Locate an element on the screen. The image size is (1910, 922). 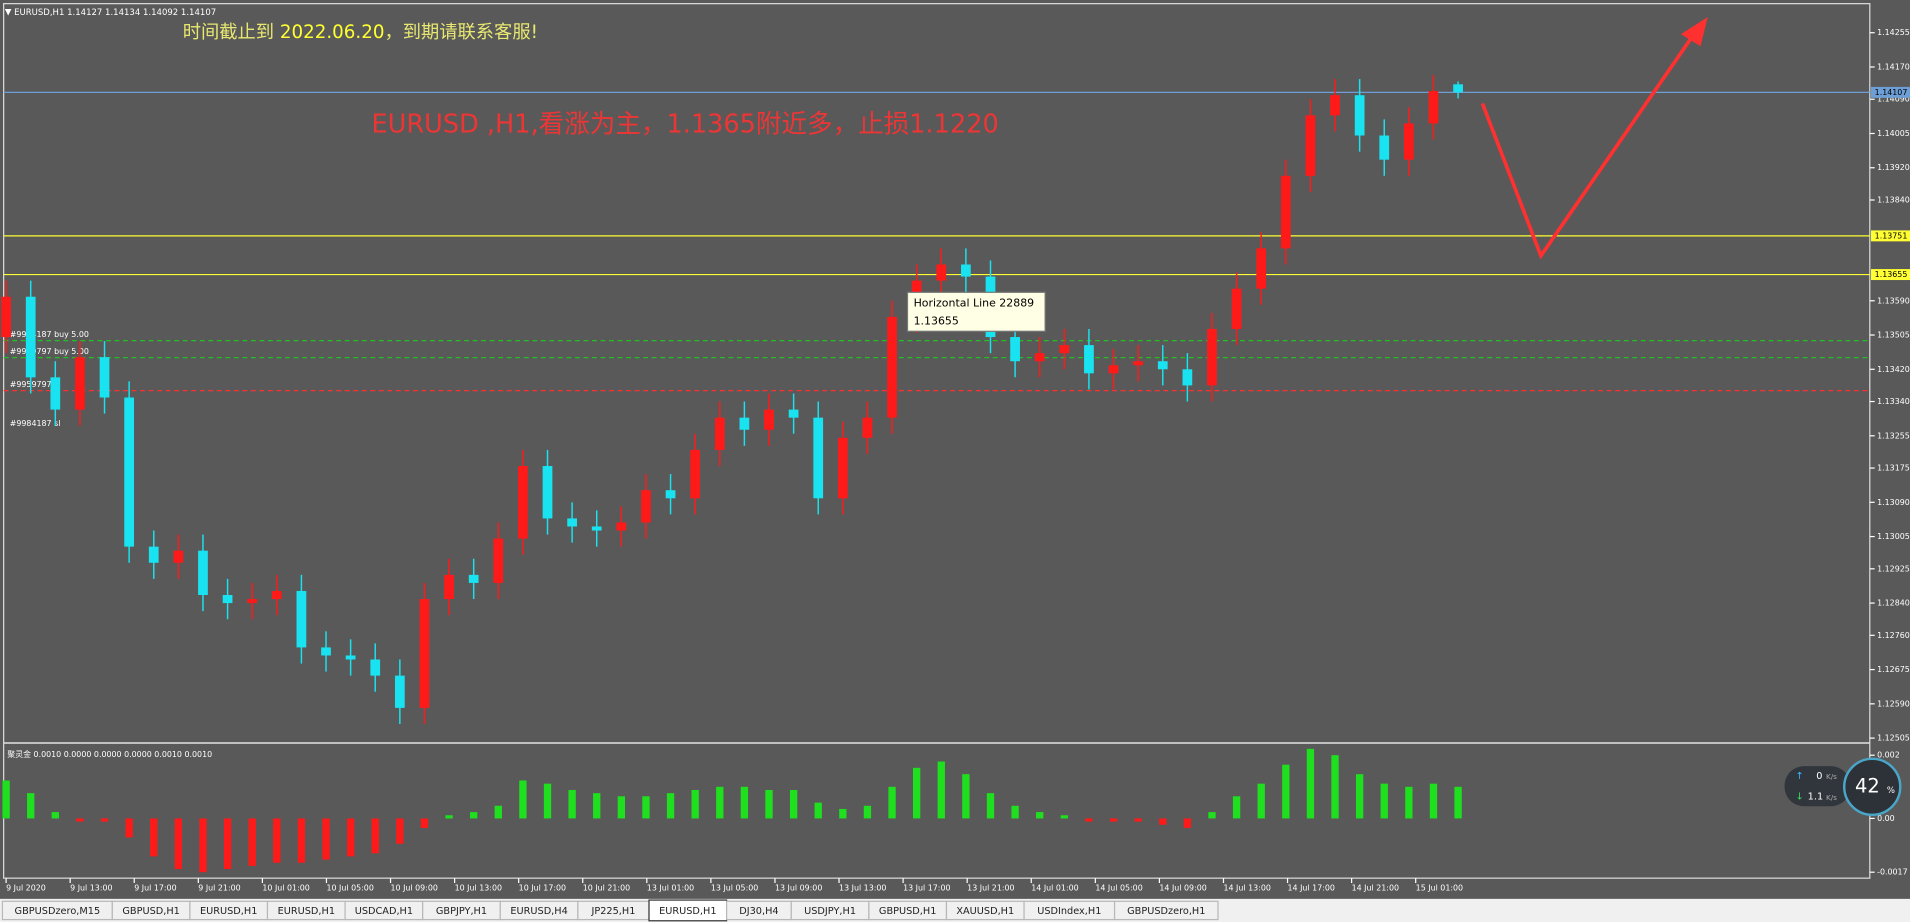
tab-label: USDIndex,H1 is located at coordinates (1069, 911).